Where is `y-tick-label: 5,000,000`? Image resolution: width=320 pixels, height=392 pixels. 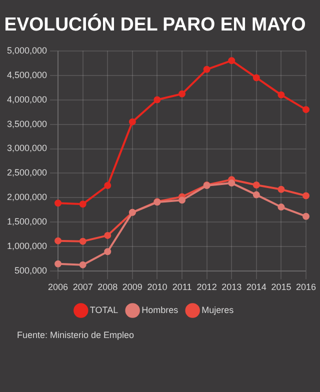 y-tick-label: 5,000,000 is located at coordinates (27, 50).